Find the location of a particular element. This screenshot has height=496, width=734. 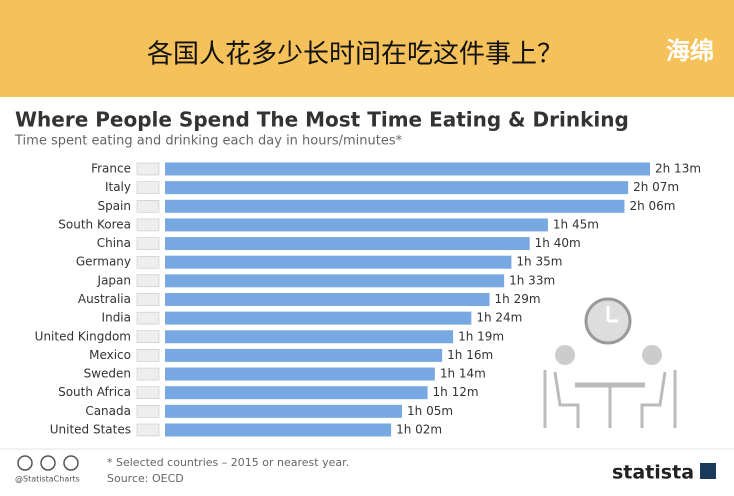

value-label: 1h 05m is located at coordinates (430, 411).